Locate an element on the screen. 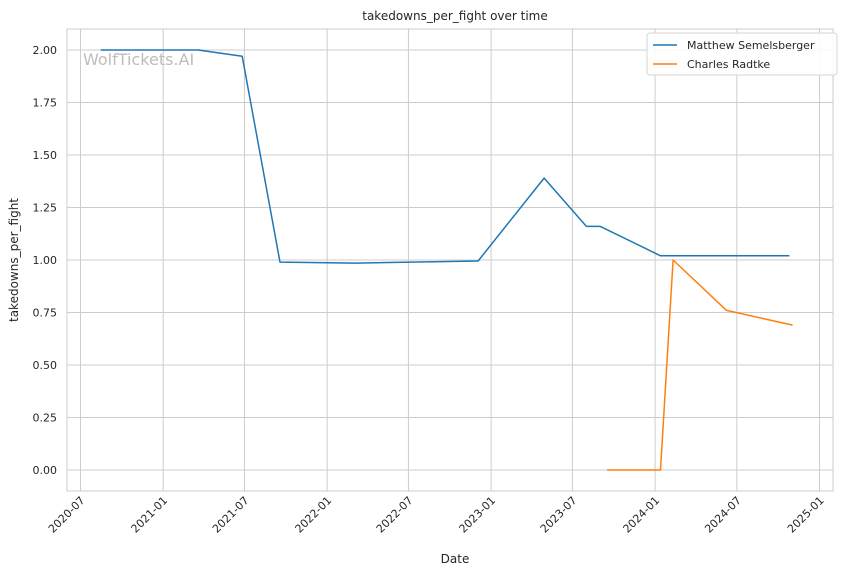  series-line-charles-radtke is located at coordinates (700, 365).